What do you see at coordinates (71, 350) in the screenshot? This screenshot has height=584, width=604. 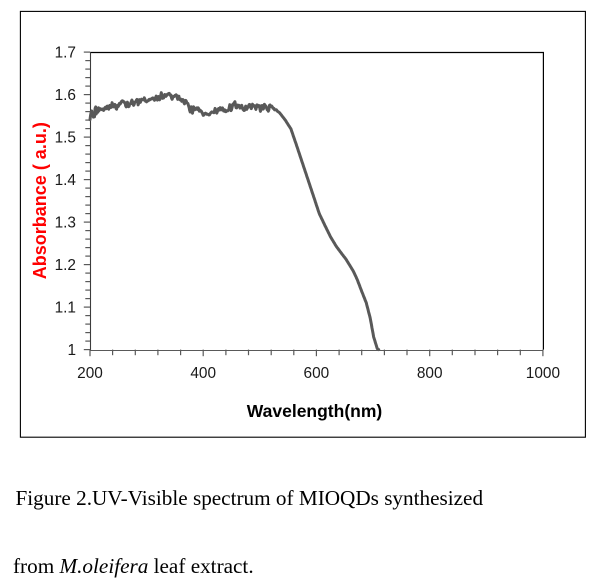 I see `svg-text: 1` at bounding box center [71, 350].